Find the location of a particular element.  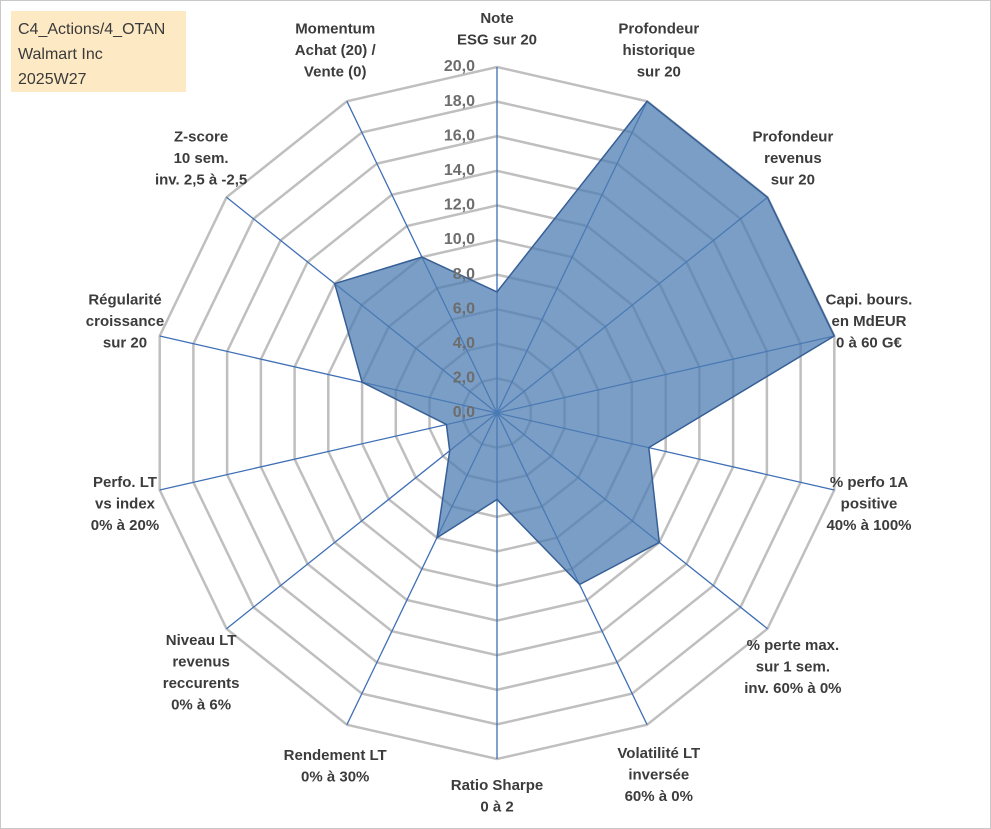

category-label: Régularité croissance sur 20 is located at coordinates (125, 321).